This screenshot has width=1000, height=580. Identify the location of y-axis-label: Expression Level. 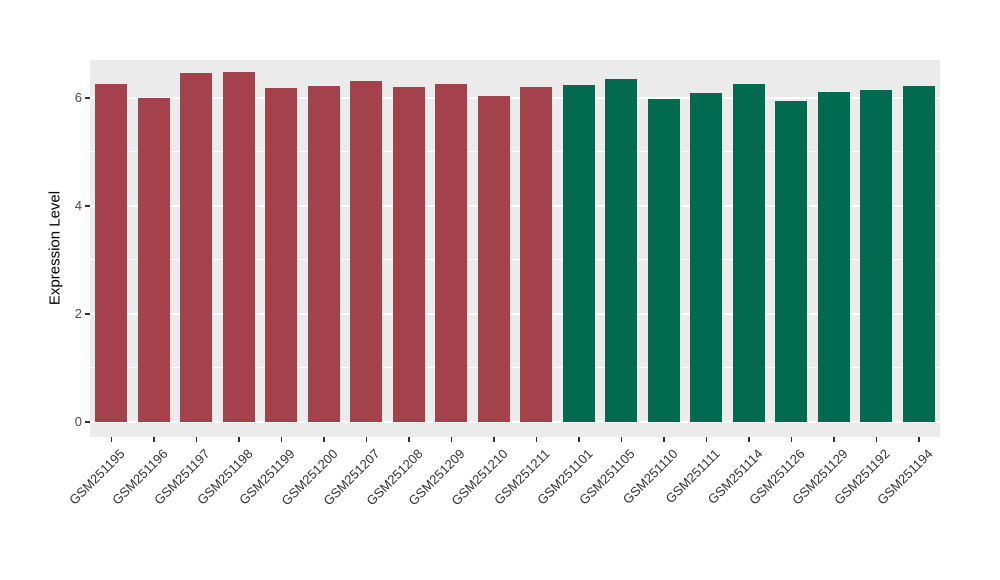
(55, 248).